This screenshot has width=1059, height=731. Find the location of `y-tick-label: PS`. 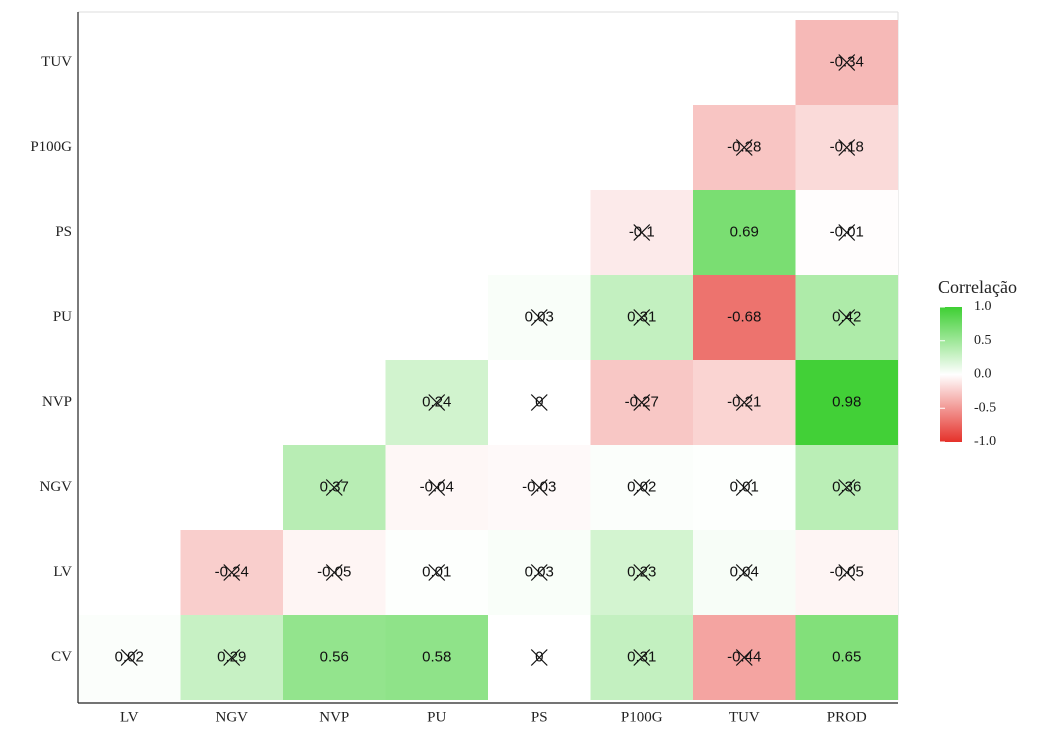

y-tick-label: PS is located at coordinates (63, 232).